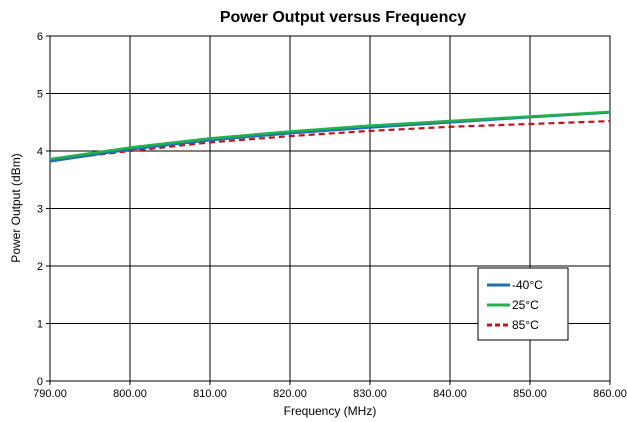 The image size is (627, 422). What do you see at coordinates (290, 394) in the screenshot?
I see `x-tick-label: 820.00` at bounding box center [290, 394].